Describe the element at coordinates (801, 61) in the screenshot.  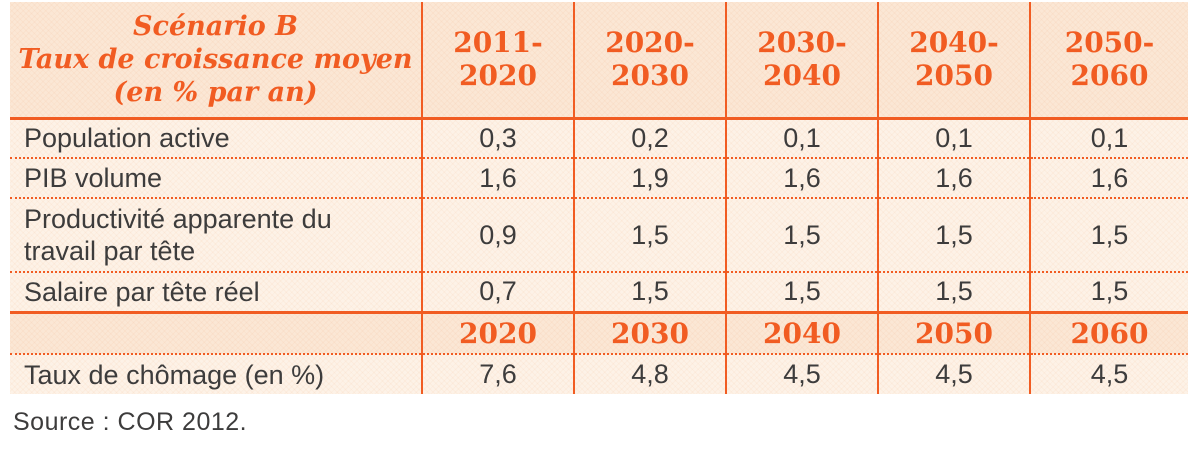
I see `column-header-2030-2040: 2030-2040` at that location.